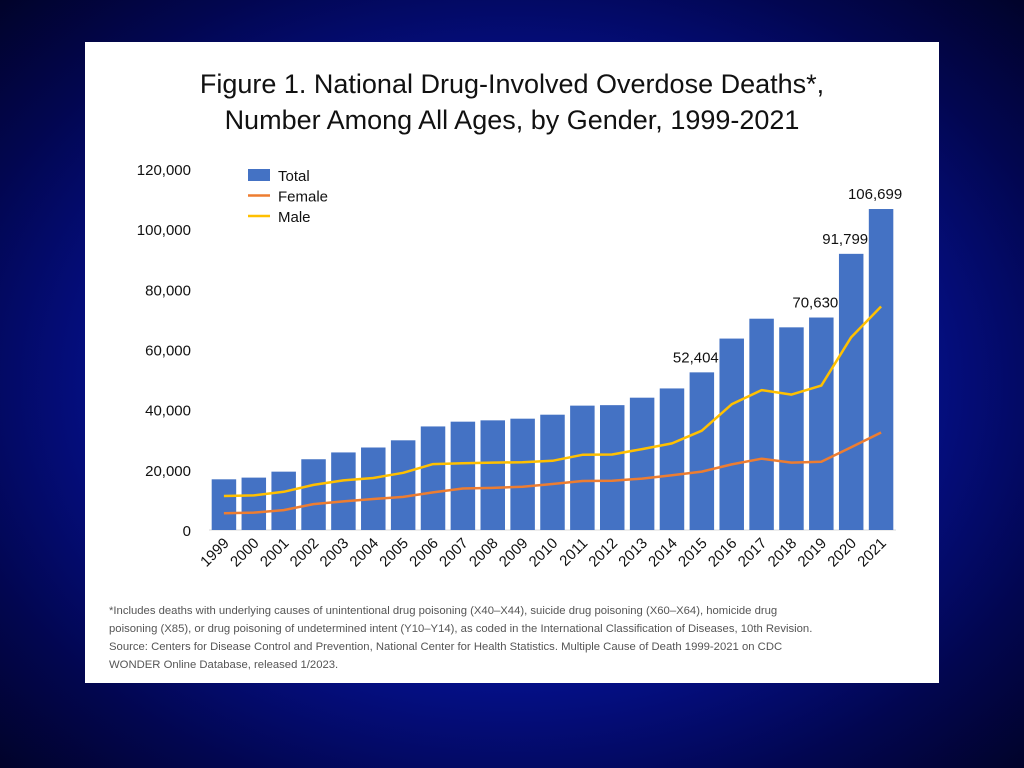  Describe the element at coordinates (294, 176) in the screenshot. I see `legend-label-total: Total` at that location.